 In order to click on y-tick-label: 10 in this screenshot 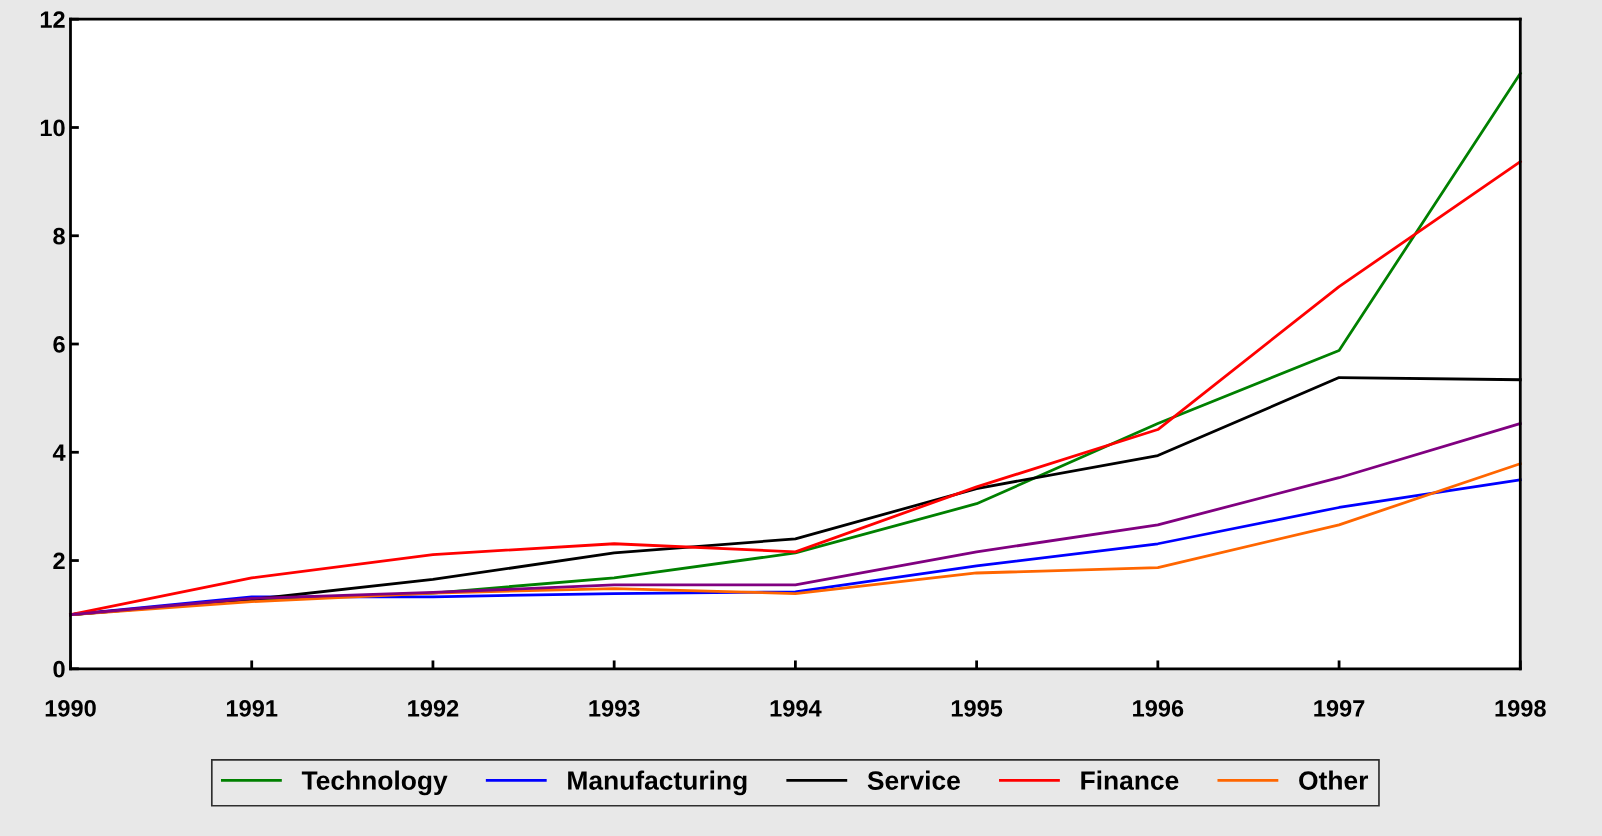, I will do `click(52, 128)`.